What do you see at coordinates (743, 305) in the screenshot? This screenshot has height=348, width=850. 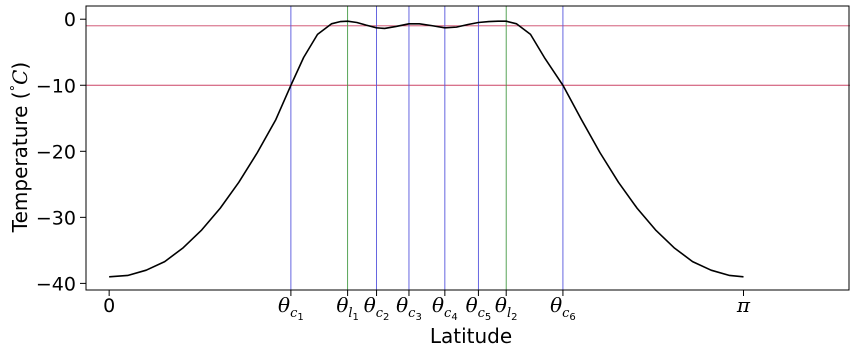 I see `x-tick-label: π` at bounding box center [743, 305].